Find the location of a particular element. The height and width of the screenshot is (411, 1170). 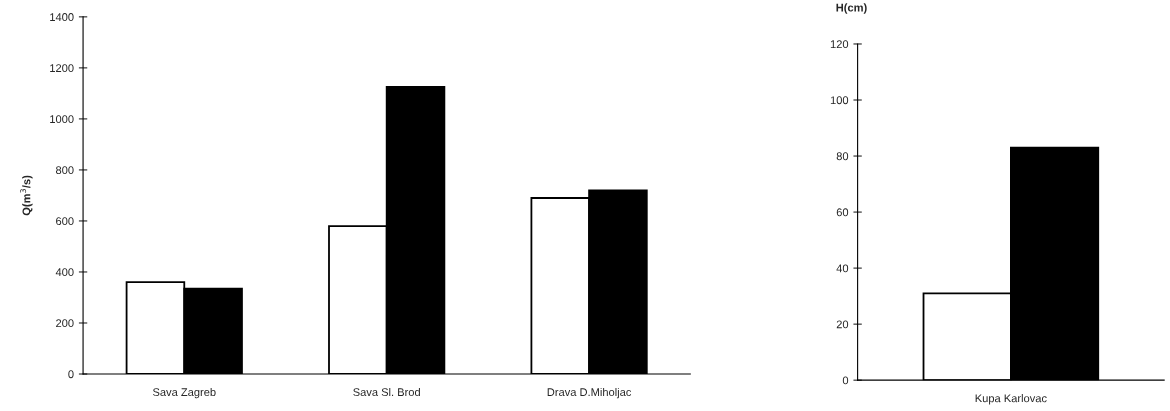

y-tick-label: 1400 is located at coordinates (62, 17).